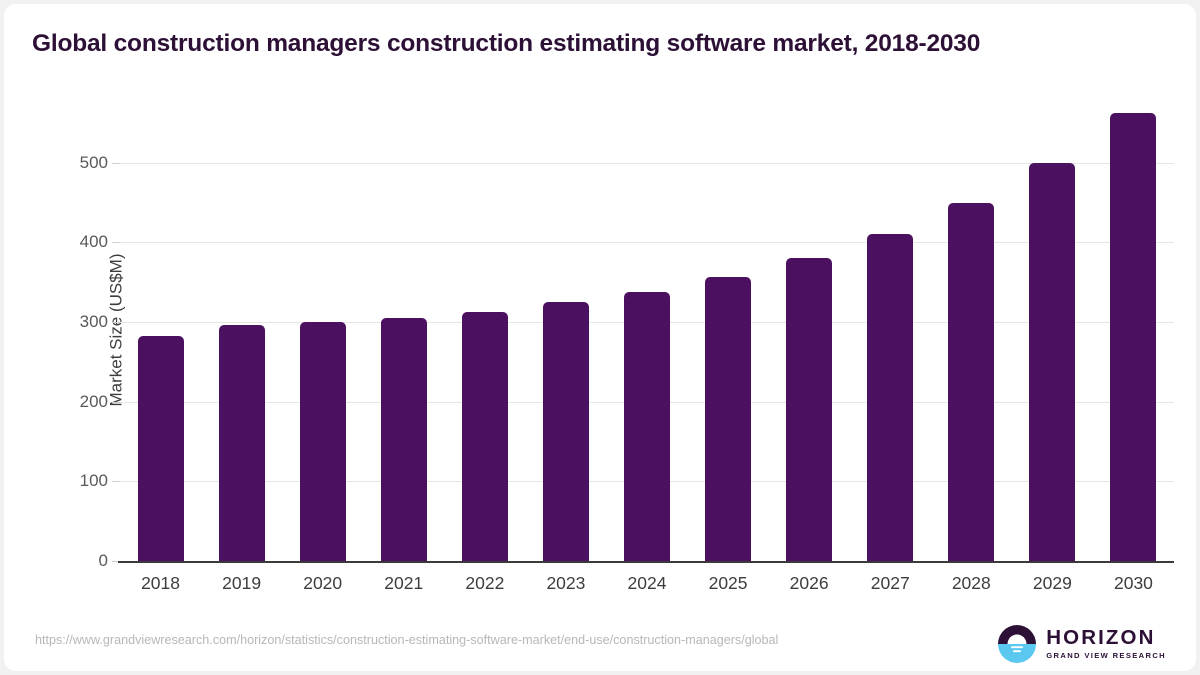  What do you see at coordinates (1133, 583) in the screenshot?
I see `x-axis-tick-label: 2030` at bounding box center [1133, 583].